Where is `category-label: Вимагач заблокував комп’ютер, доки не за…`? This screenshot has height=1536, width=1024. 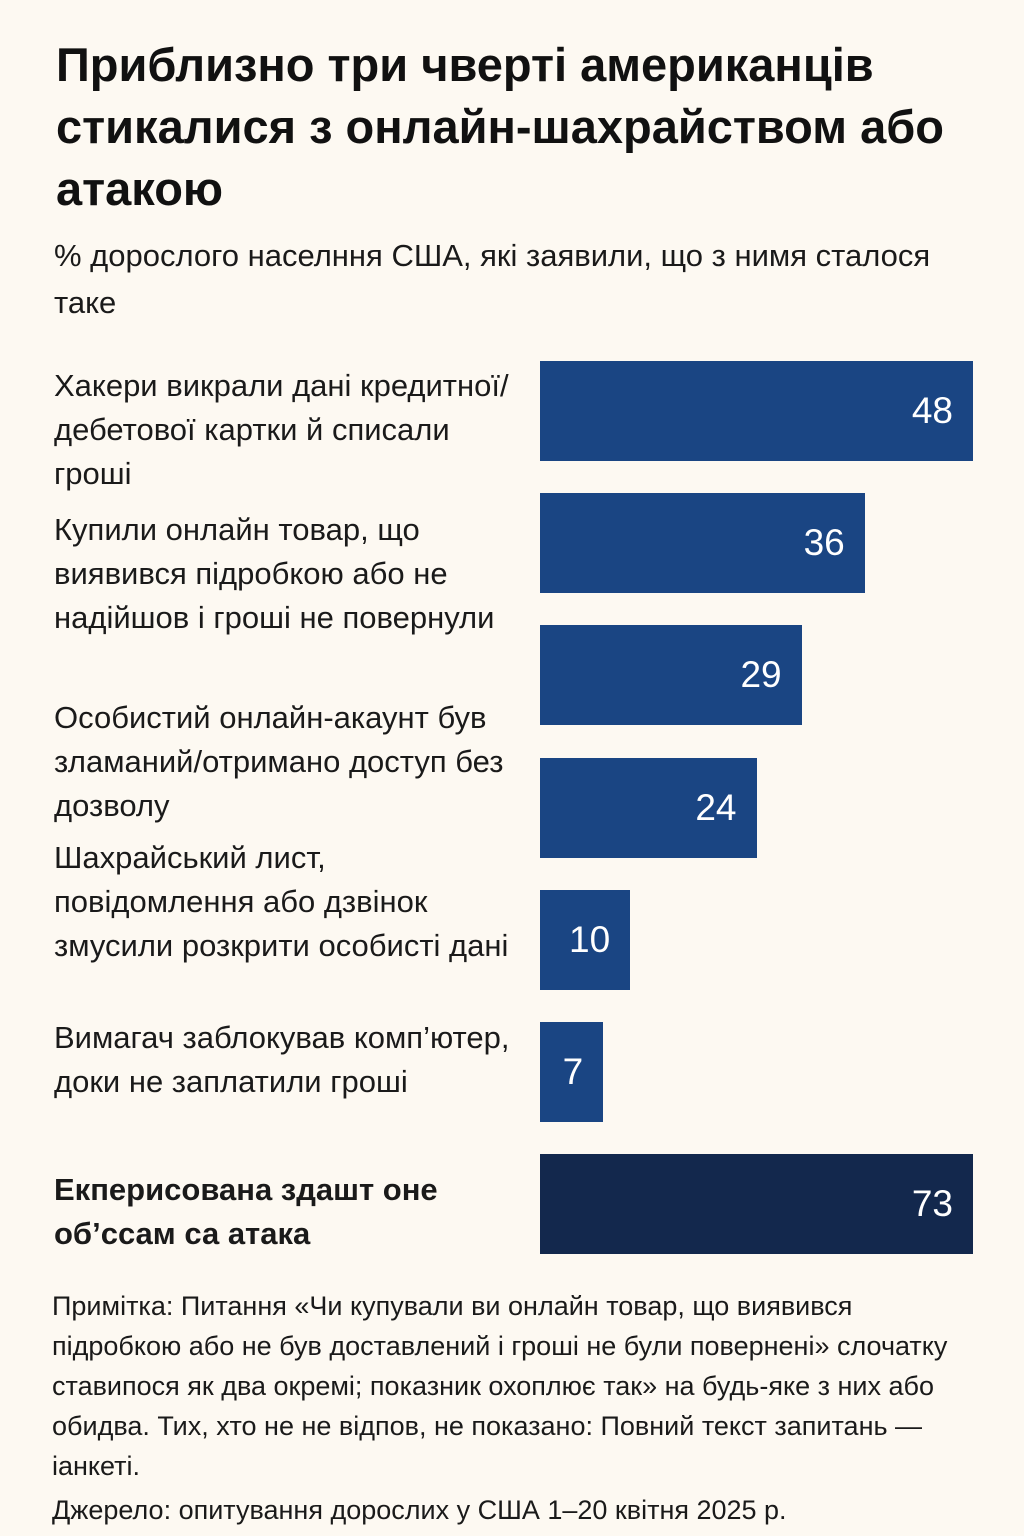
category-label: Вимагач заблокував комп’ютер, доки не за… is located at coordinates (282, 1059).